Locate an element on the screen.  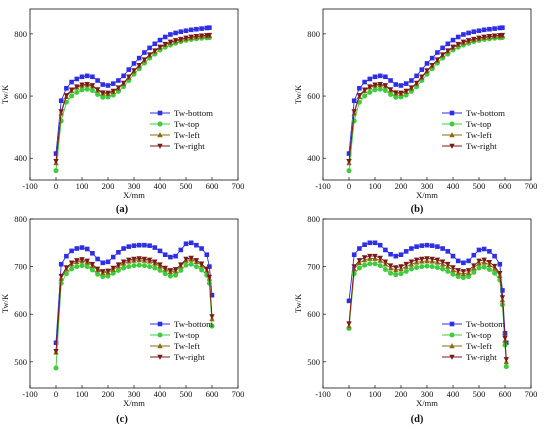
x-tick-label: 600 is located at coordinates (212, 394).